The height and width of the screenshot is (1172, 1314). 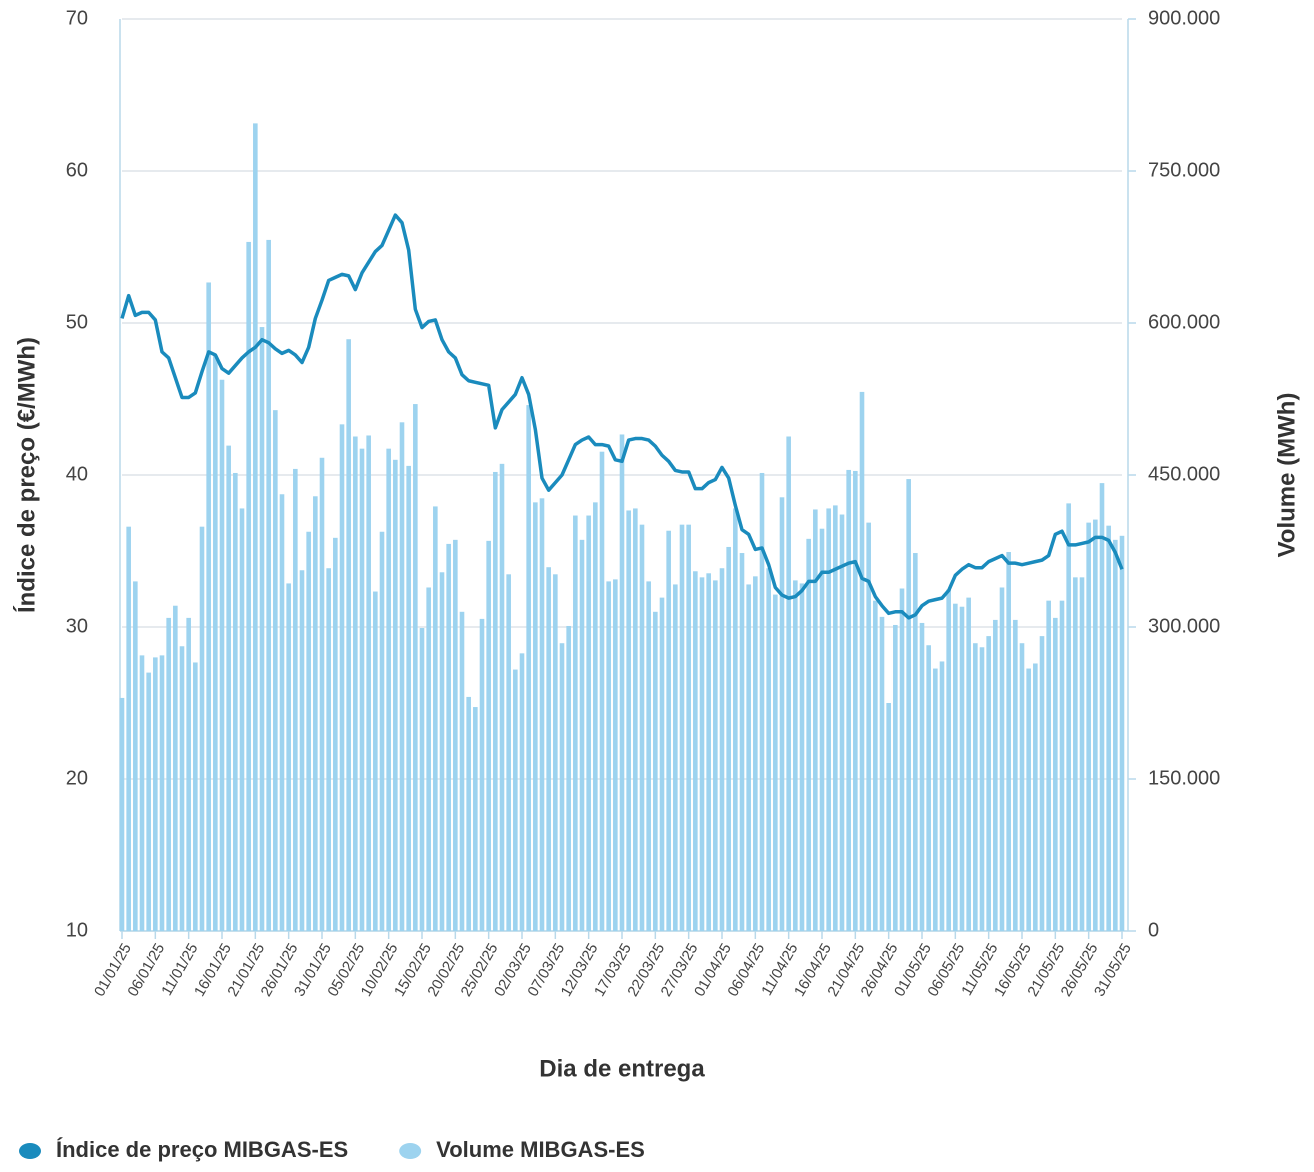 What do you see at coordinates (77, 474) in the screenshot?
I see `y-tick-label: 40` at bounding box center [77, 474].